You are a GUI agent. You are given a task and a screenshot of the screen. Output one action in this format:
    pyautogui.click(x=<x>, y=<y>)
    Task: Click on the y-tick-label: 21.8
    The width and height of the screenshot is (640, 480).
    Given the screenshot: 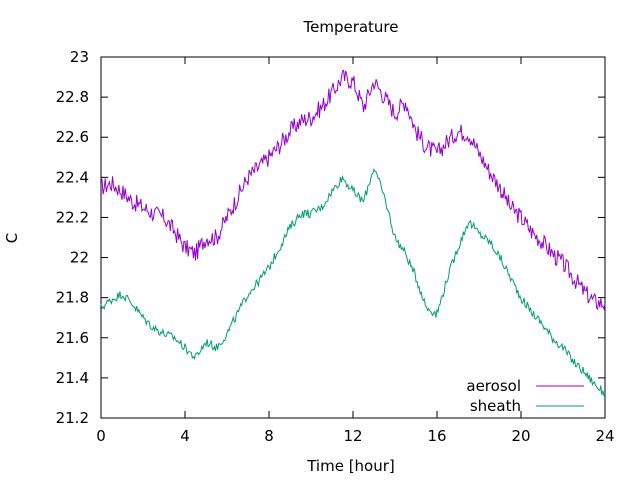 What is the action you would take?
    pyautogui.click(x=72, y=298)
    